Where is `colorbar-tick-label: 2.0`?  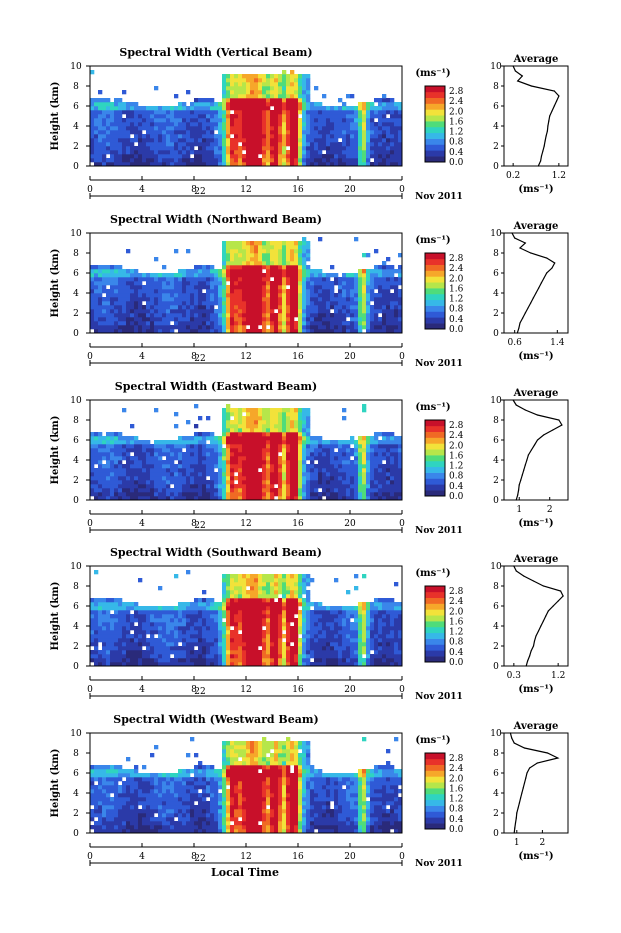
colorbar-tick-label: 2.0 is located at coordinates (456, 279).